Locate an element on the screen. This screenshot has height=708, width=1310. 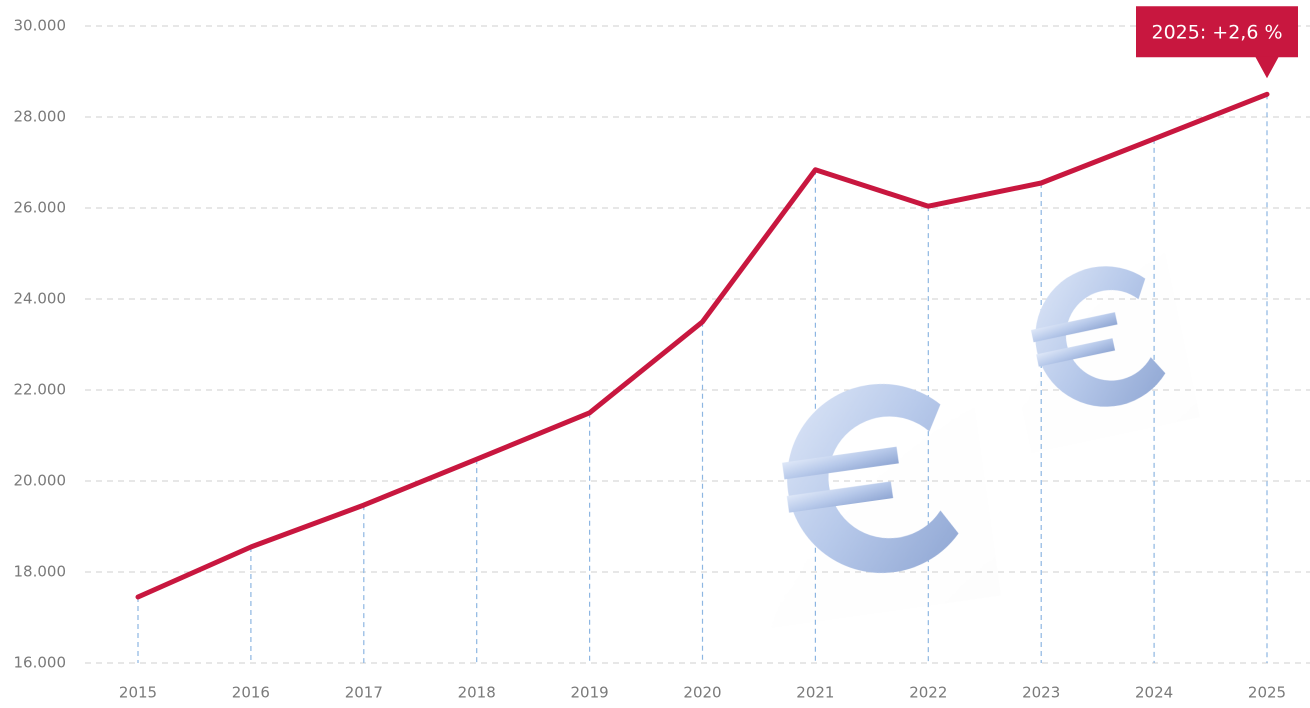
y-tick-label: 18.000 is located at coordinates (40, 572).